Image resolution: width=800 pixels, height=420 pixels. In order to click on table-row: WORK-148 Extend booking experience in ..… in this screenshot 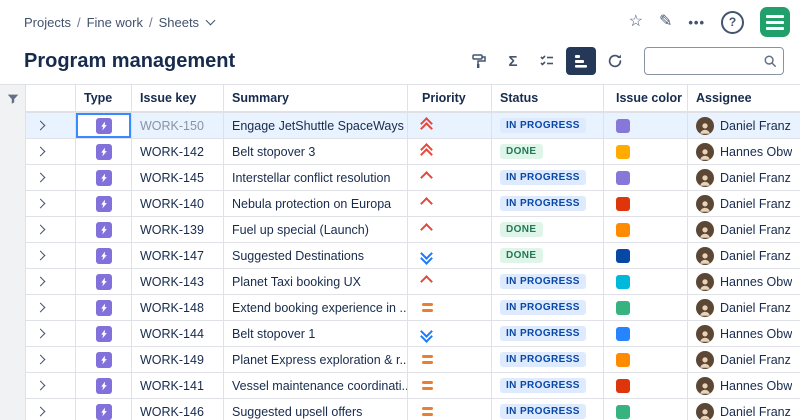, I will do `click(413, 308)`.